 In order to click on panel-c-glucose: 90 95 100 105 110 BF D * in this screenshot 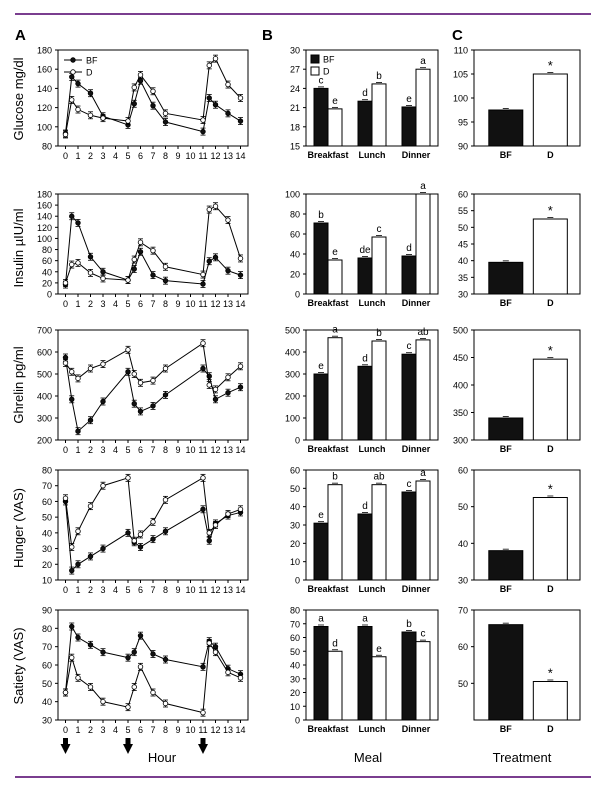, I will do `click(517, 103)`.